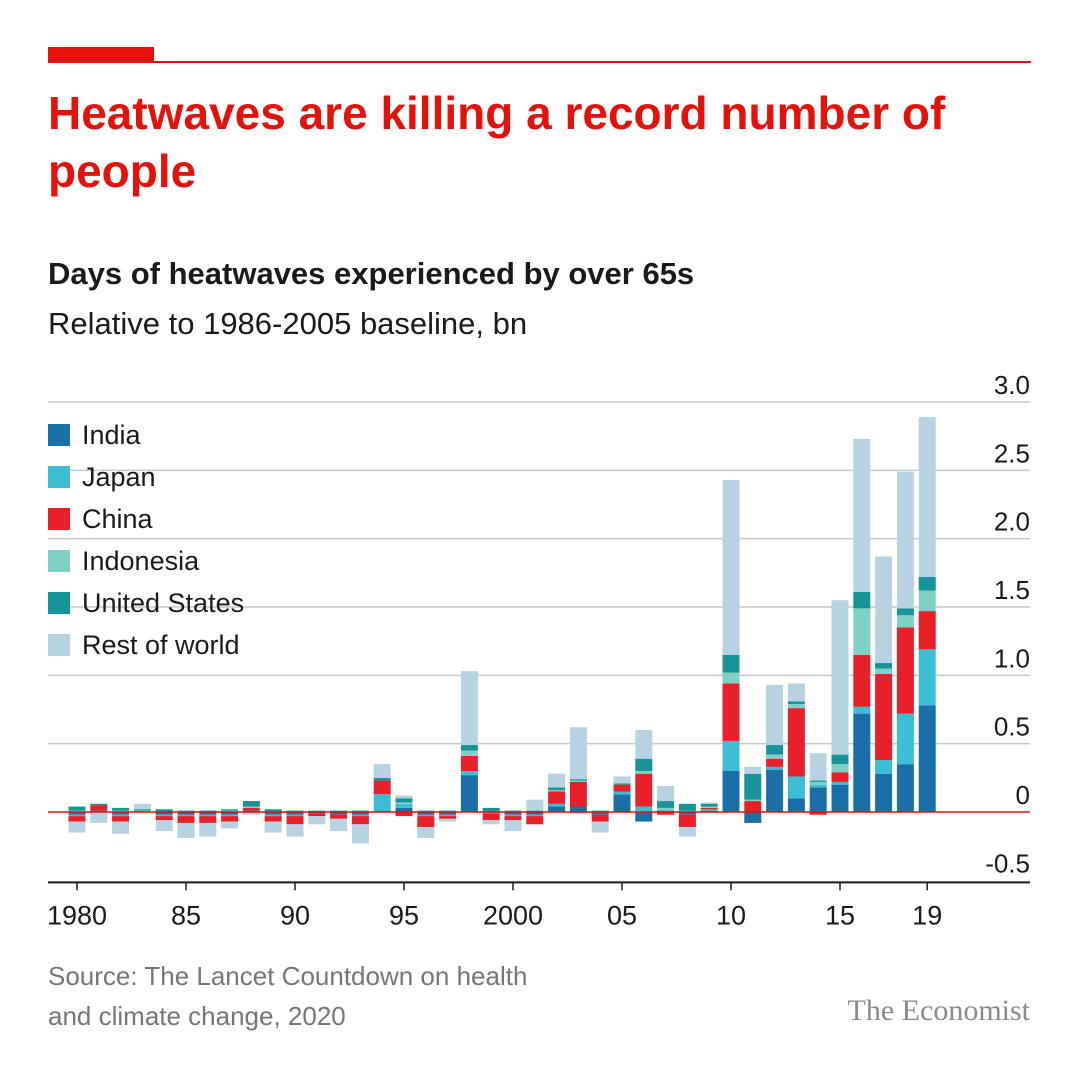 Image resolution: width=1080 pixels, height=1080 pixels. I want to click on bar-segment-japan-2017, so click(884, 767).